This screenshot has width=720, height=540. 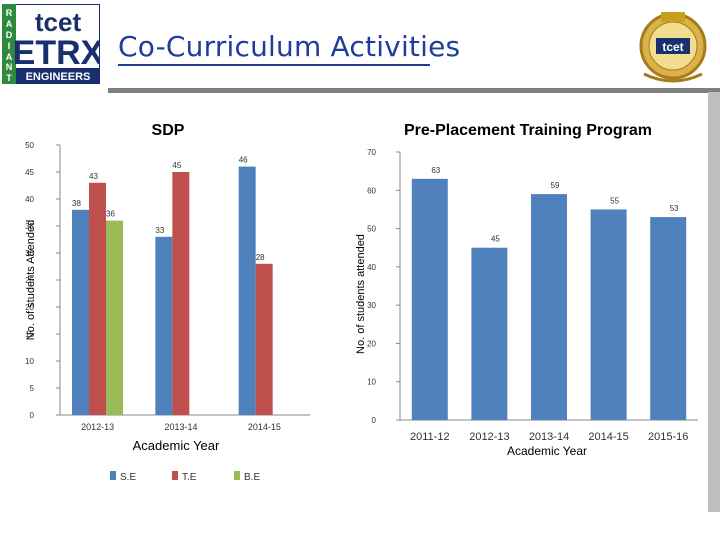 I want to click on logo-main-text: ETRX, so click(x=56, y=53).